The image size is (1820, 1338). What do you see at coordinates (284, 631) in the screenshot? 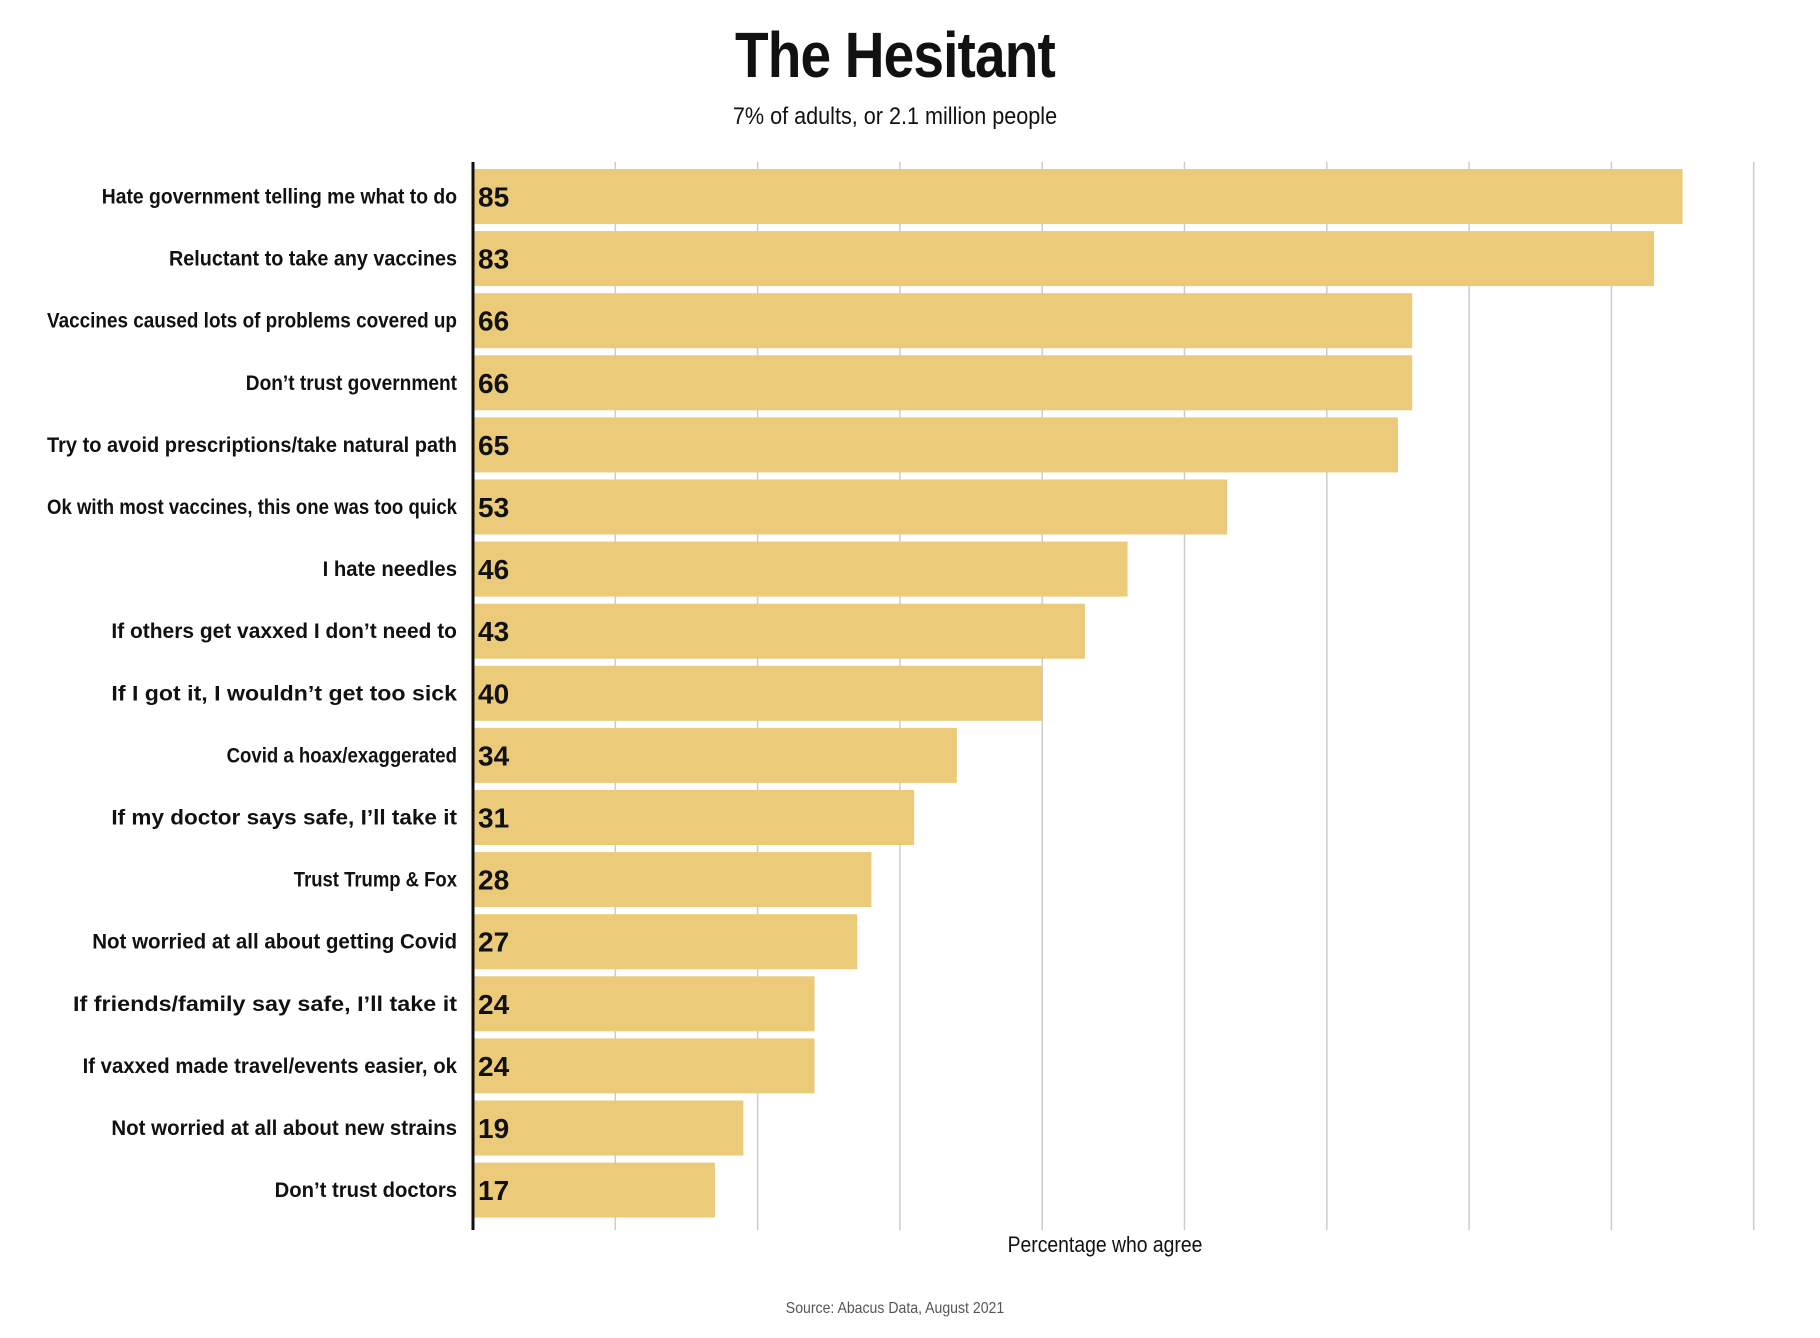
I see `category-label: If others get vaxxed I don’t need to` at bounding box center [284, 631].